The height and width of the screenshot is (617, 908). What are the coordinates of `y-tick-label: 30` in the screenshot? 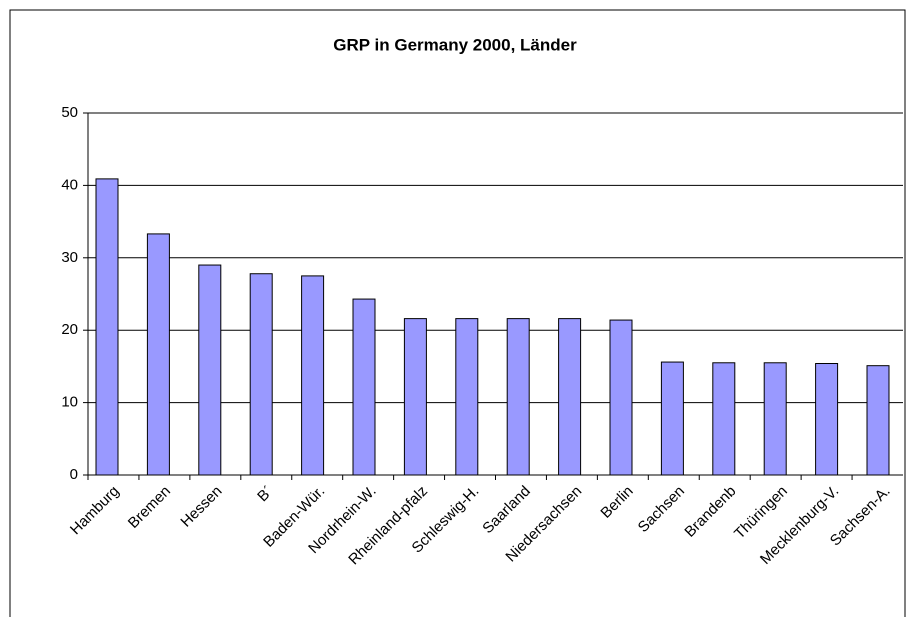 It's located at (69, 257).